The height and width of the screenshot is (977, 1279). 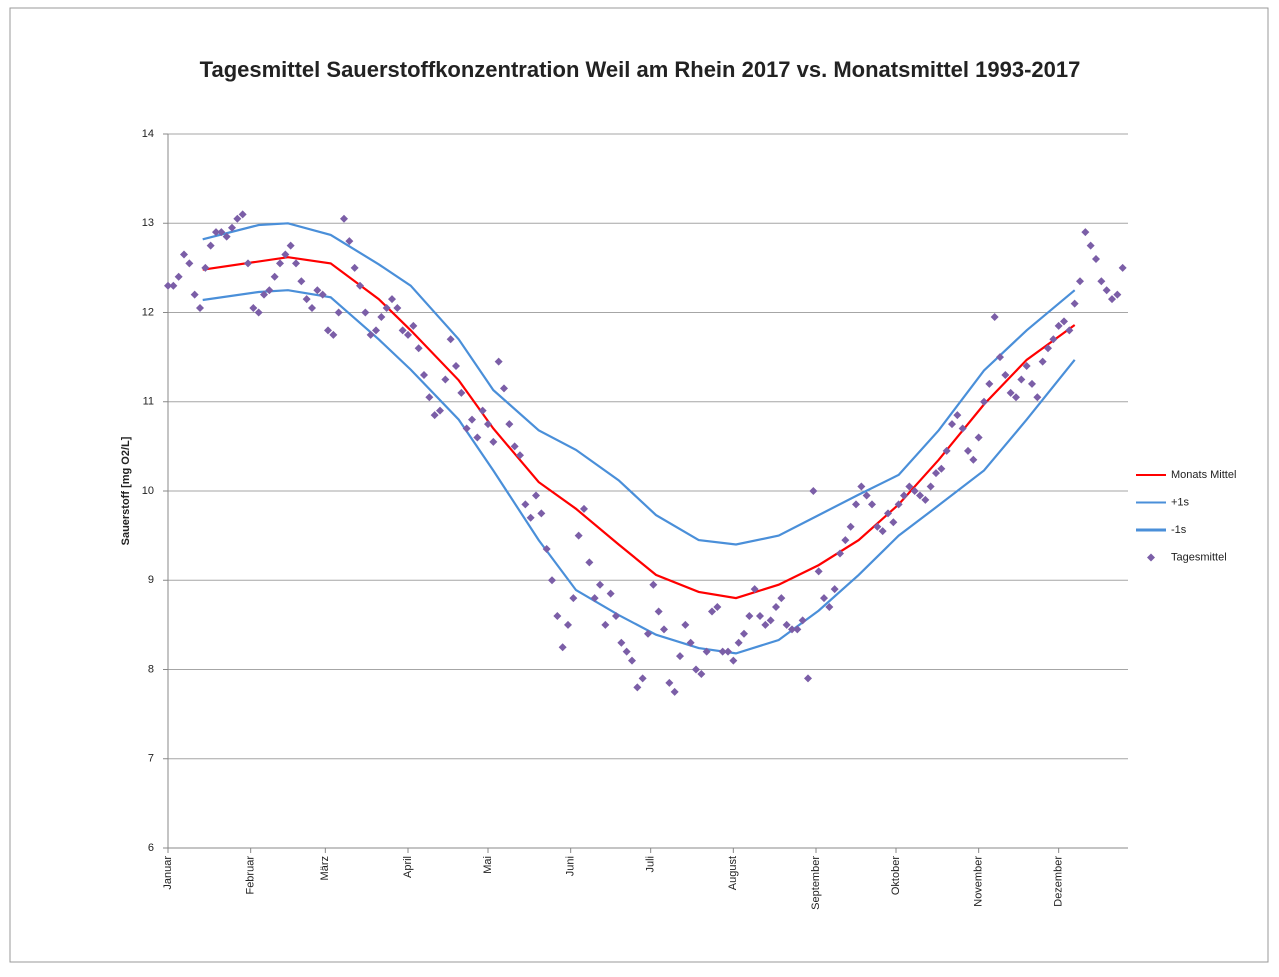 What do you see at coordinates (151, 848) in the screenshot?
I see `y-tick-label: 6` at bounding box center [151, 848].